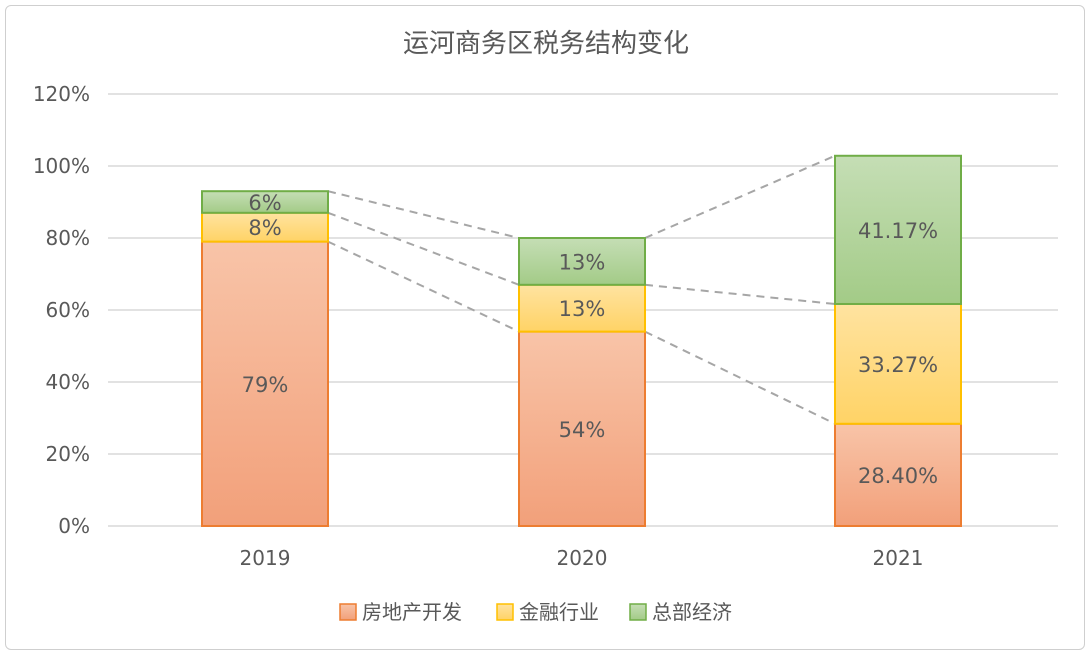  I want to click on data-label: 54%, so click(582, 430).